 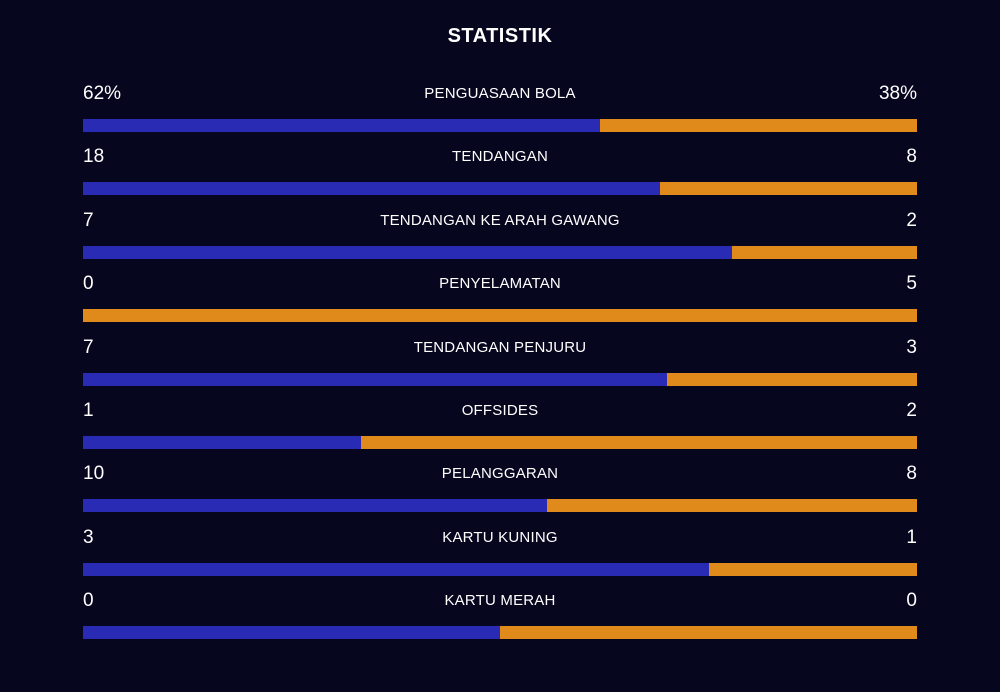 I want to click on stat-label: PELANGGARAN, so click(x=500, y=474).